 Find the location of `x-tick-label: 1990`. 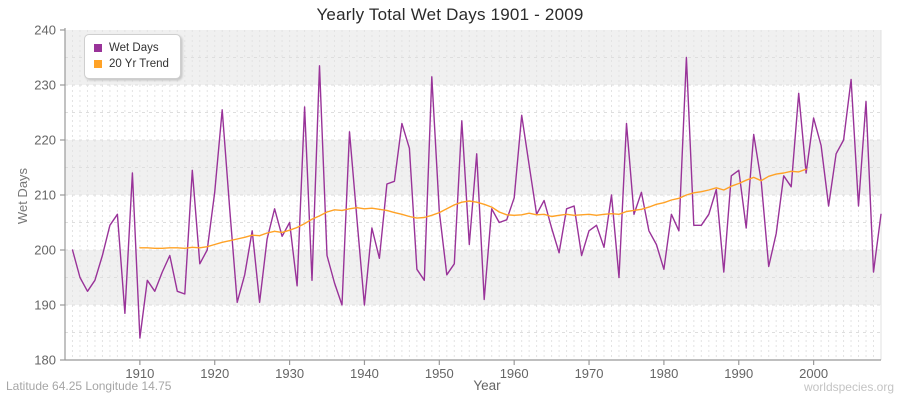

x-tick-label: 1990 is located at coordinates (738, 373).